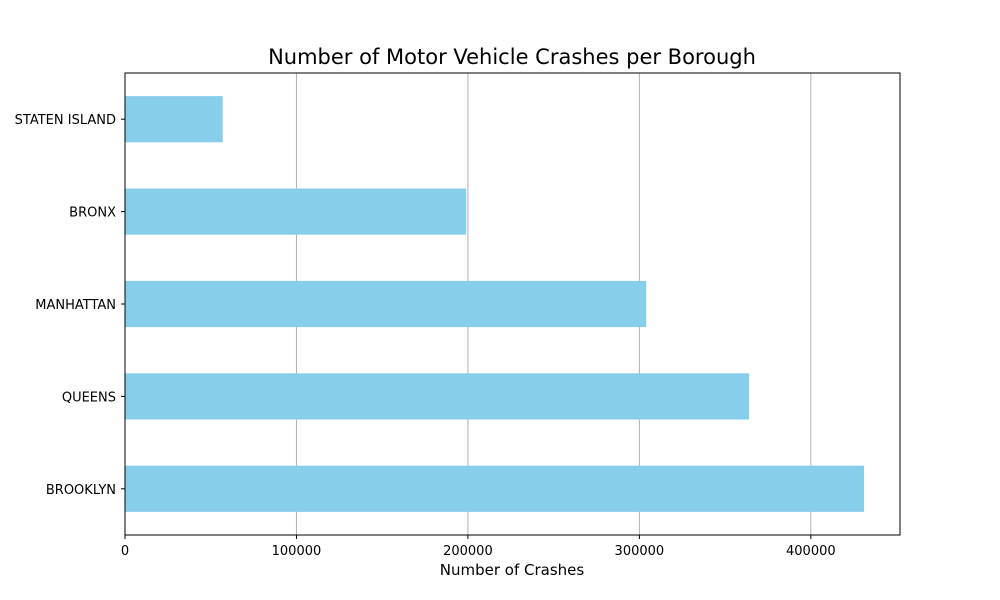 The width and height of the screenshot is (1000, 600). What do you see at coordinates (296, 211) in the screenshot?
I see `bar-bronx` at bounding box center [296, 211].